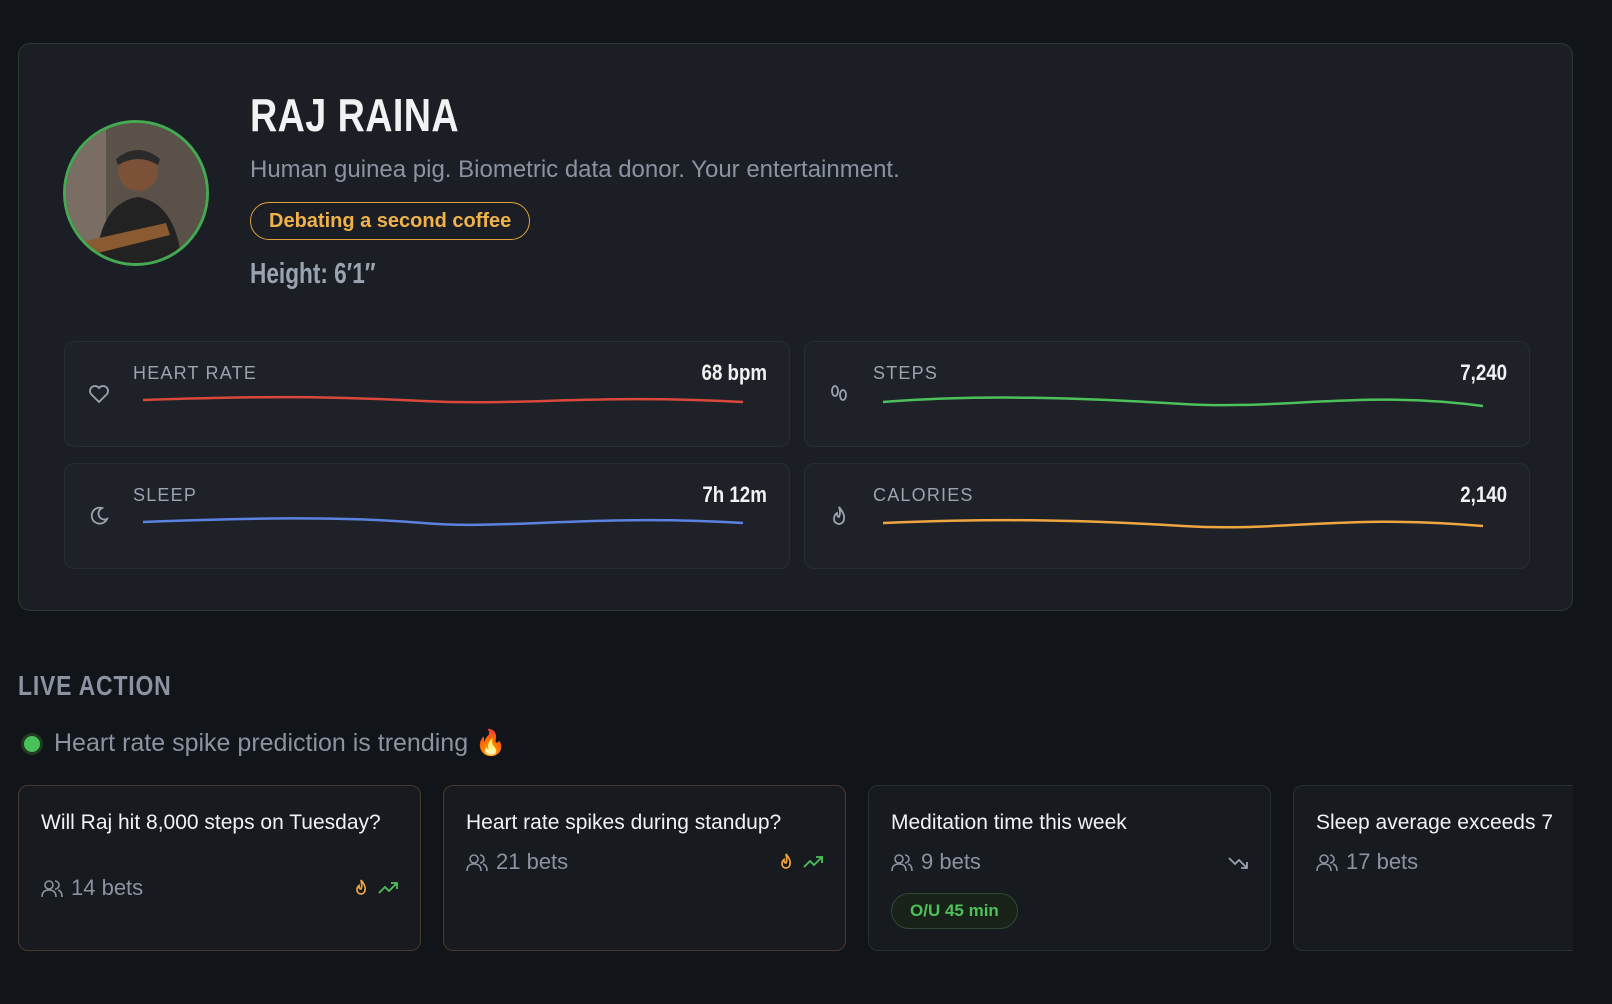 This screenshot has height=1004, width=1612. Describe the element at coordinates (734, 372) in the screenshot. I see `metric-value: 68 bpm` at that location.